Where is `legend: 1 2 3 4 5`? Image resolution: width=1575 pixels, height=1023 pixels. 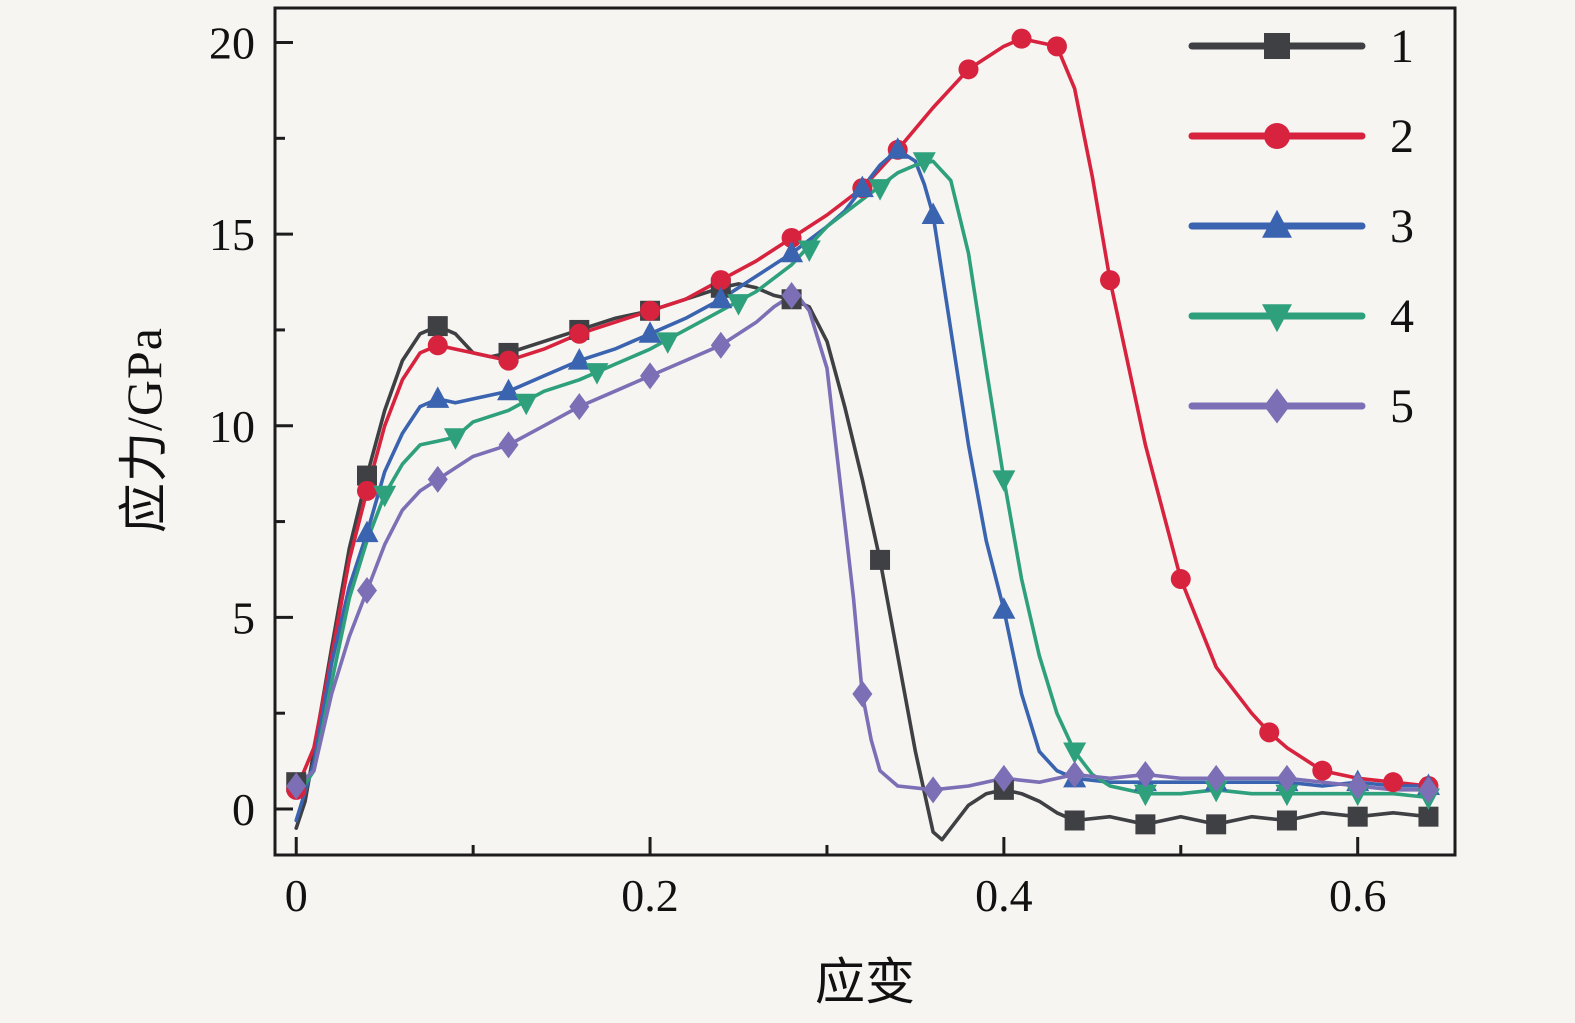 legend: 1 2 3 4 5 is located at coordinates (1301, 226).